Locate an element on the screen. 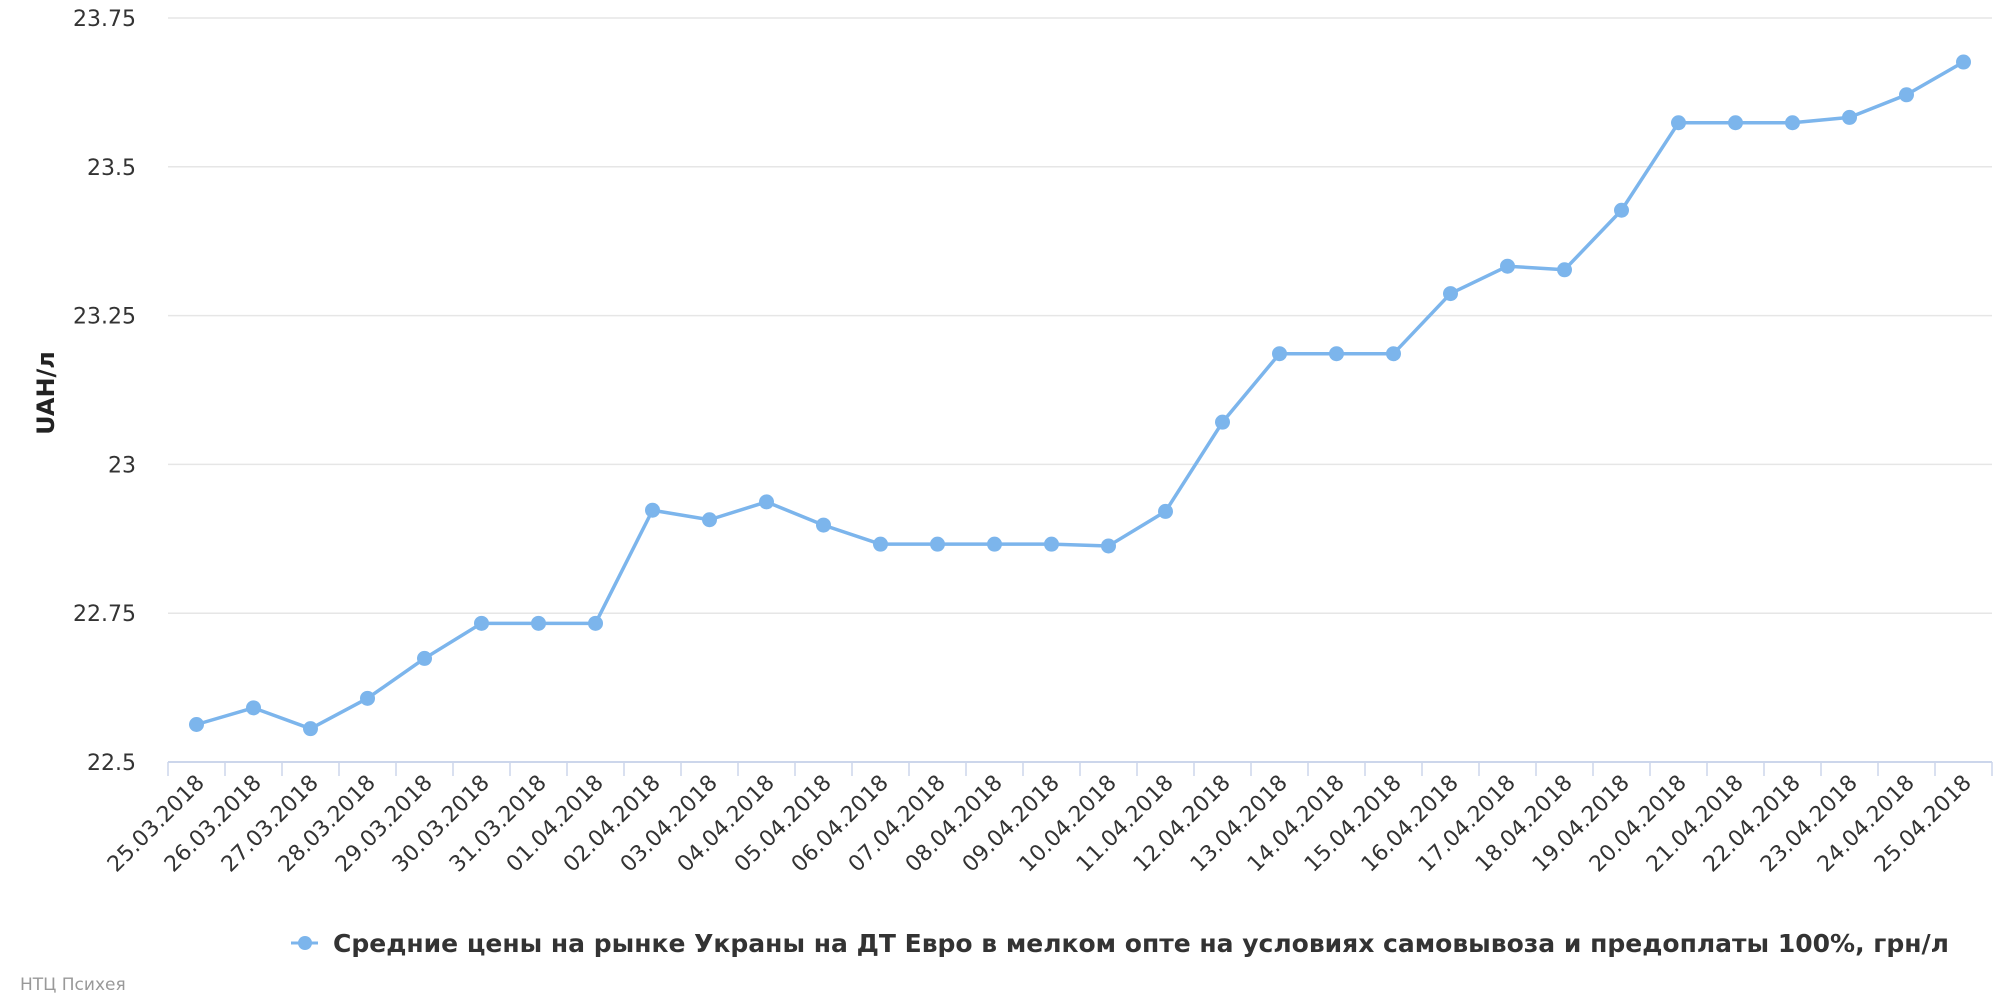 The height and width of the screenshot is (1000, 2000). y-axis-title: UAH/л is located at coordinates (46, 393).